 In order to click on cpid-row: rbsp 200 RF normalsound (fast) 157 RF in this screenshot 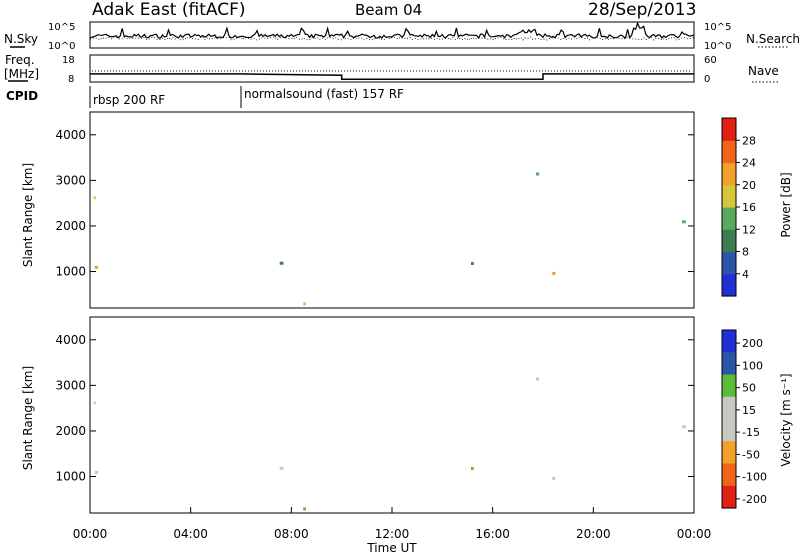, I will do `click(246, 97)`.